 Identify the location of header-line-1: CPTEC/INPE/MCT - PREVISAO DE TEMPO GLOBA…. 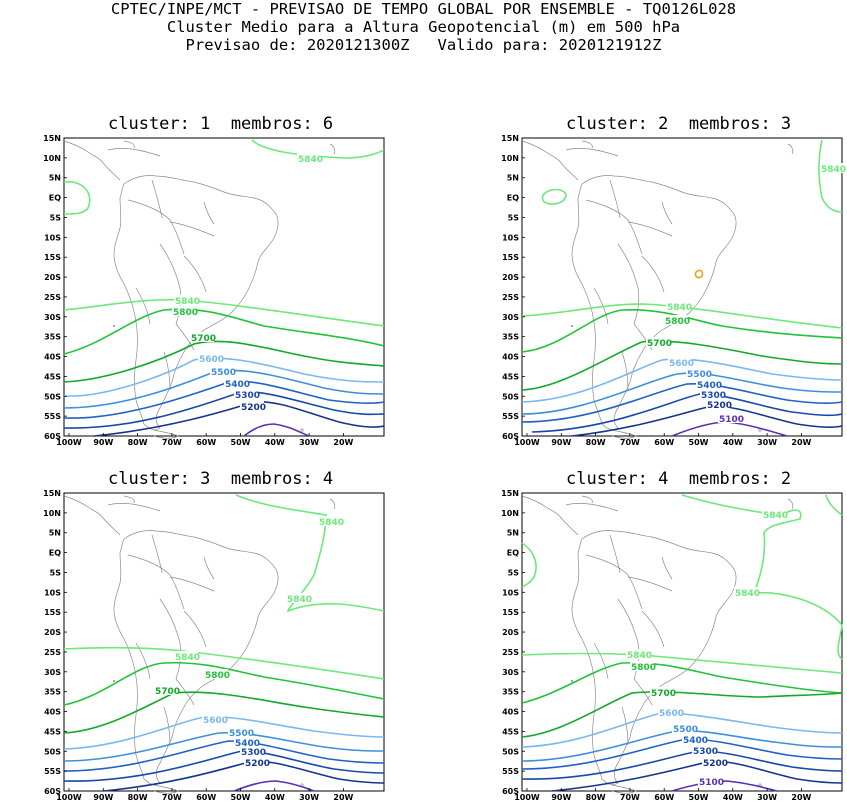
(423, 9).